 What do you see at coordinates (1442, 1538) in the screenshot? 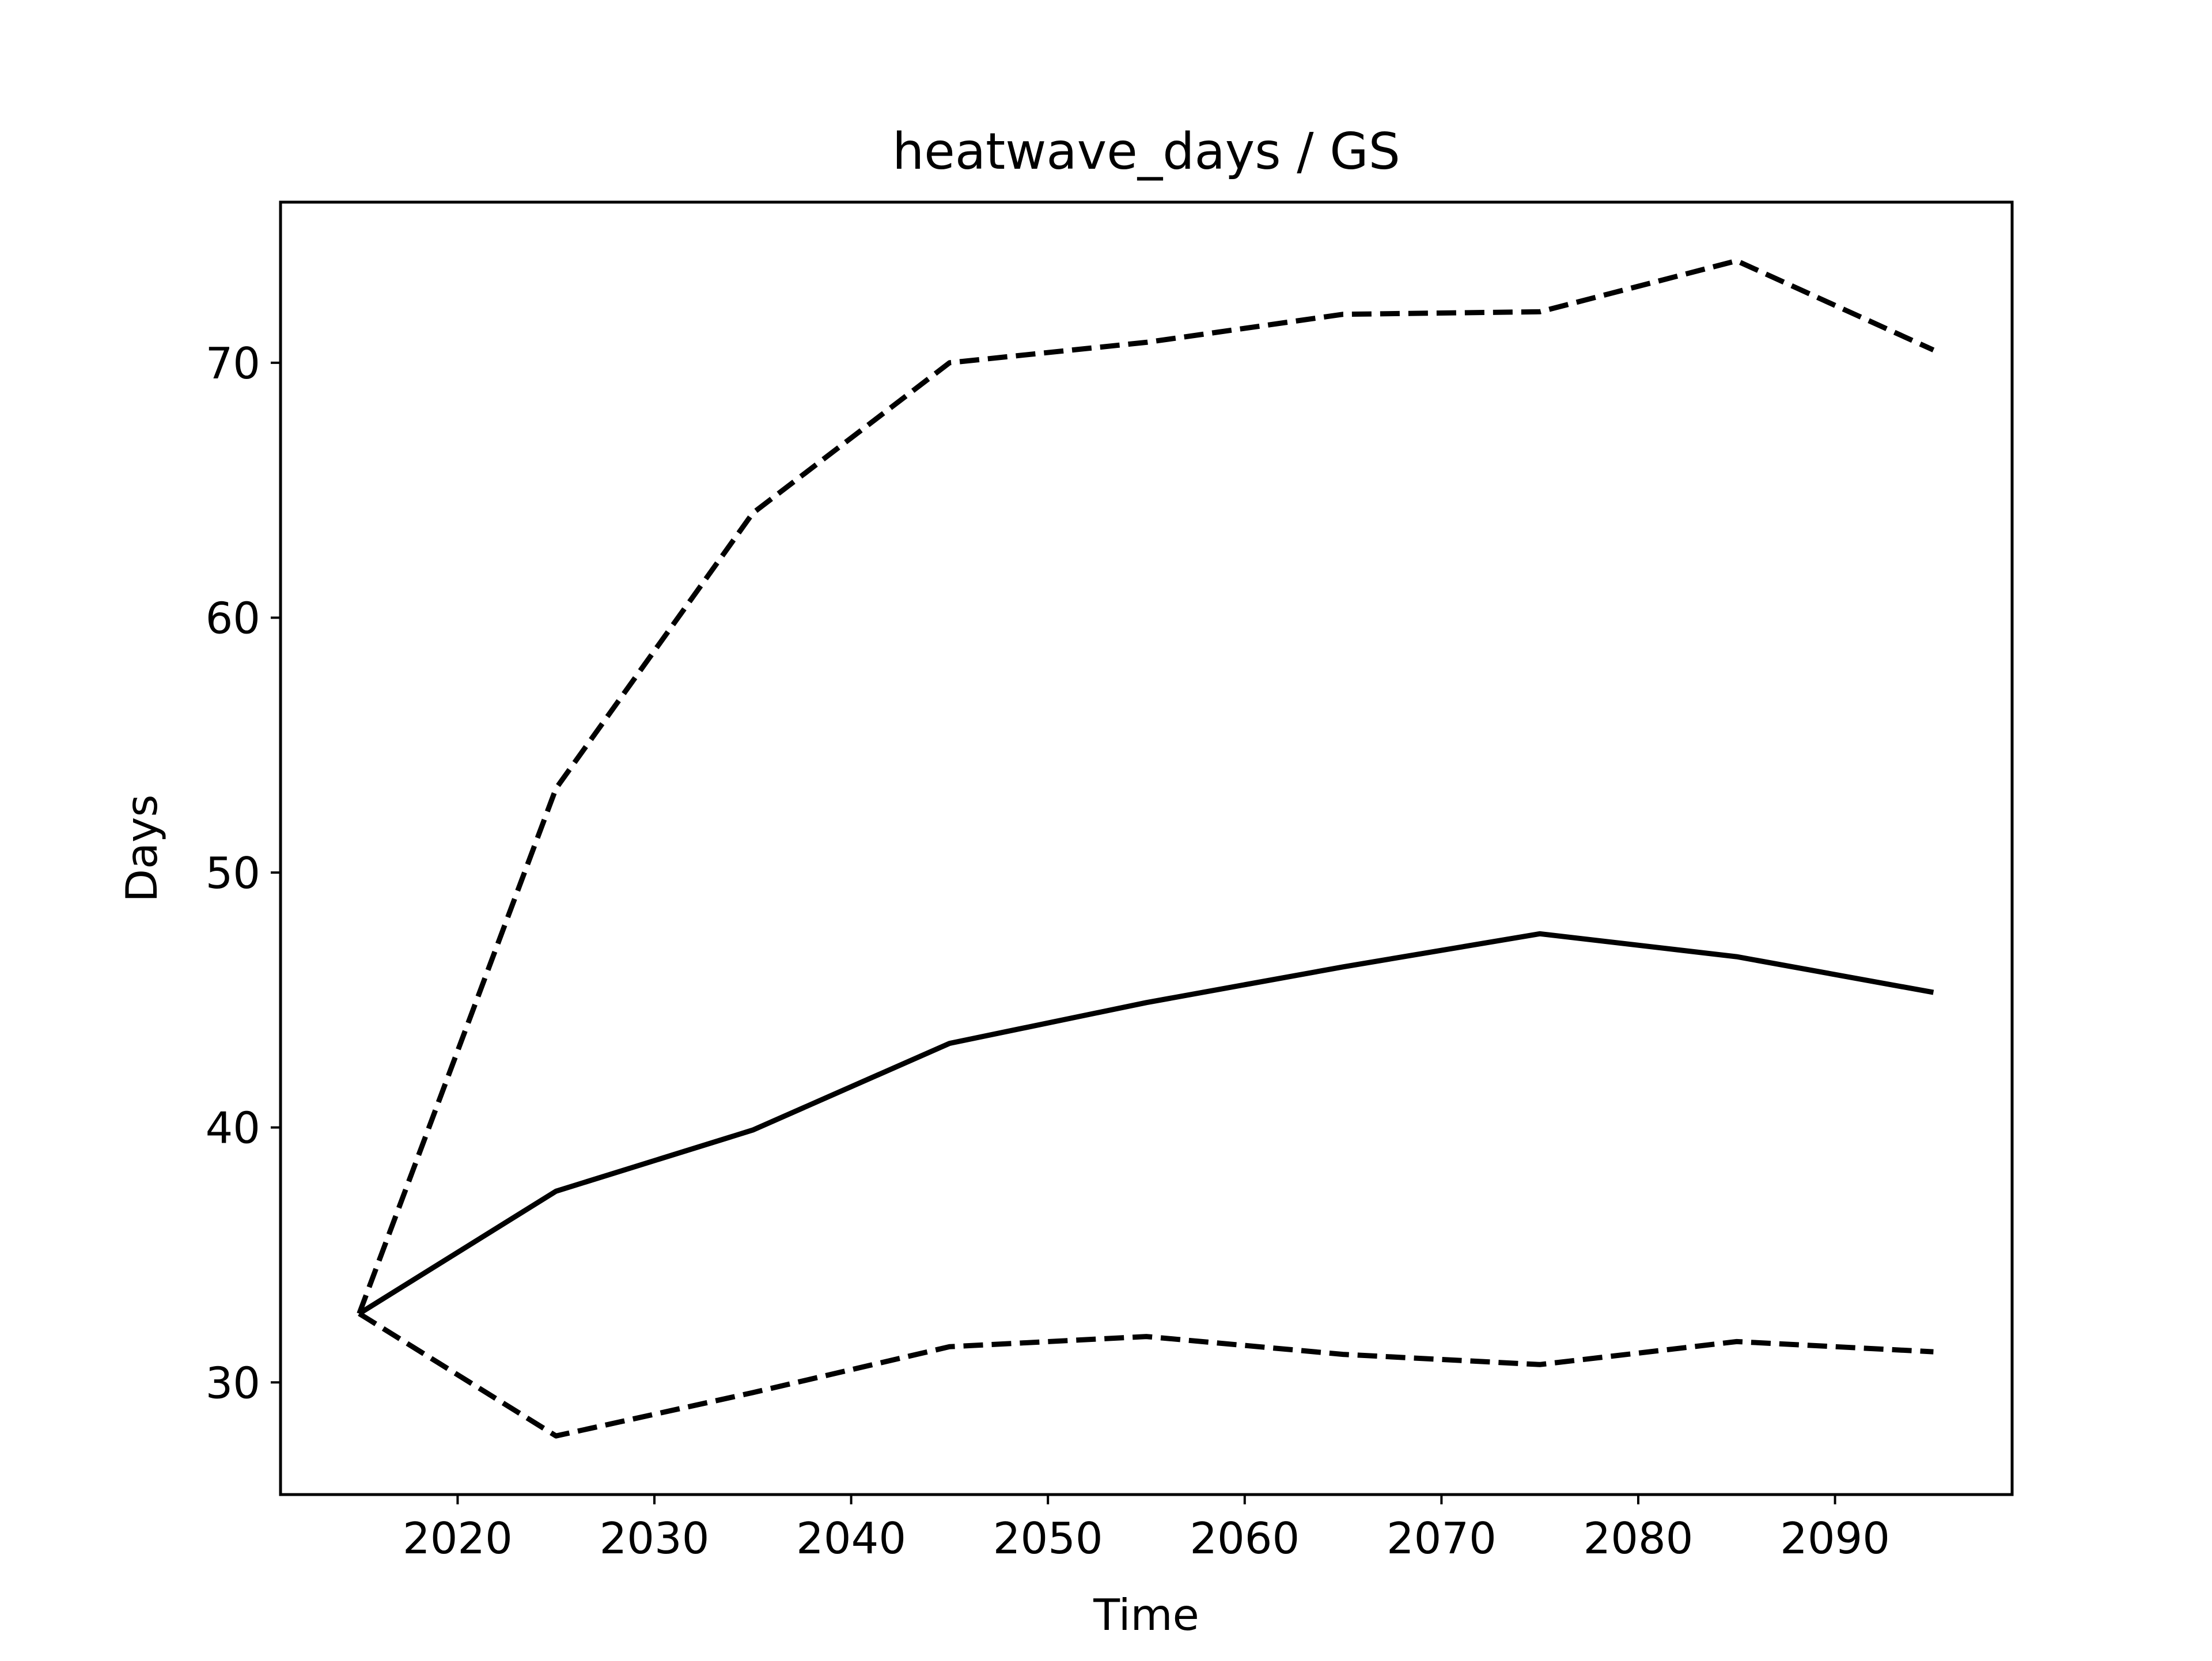
I see `x-tick-label: 2070` at bounding box center [1442, 1538].